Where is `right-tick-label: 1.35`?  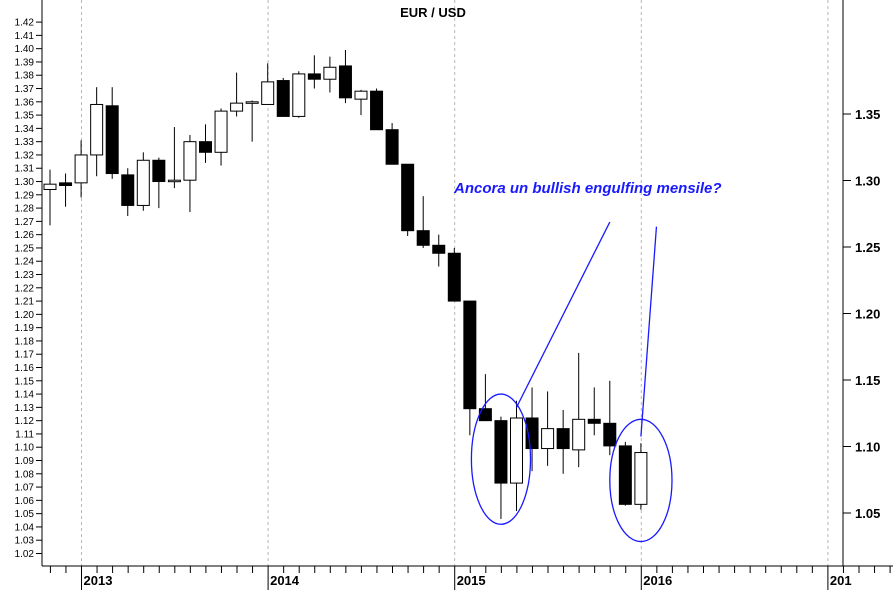 right-tick-label: 1.35 is located at coordinates (867, 114).